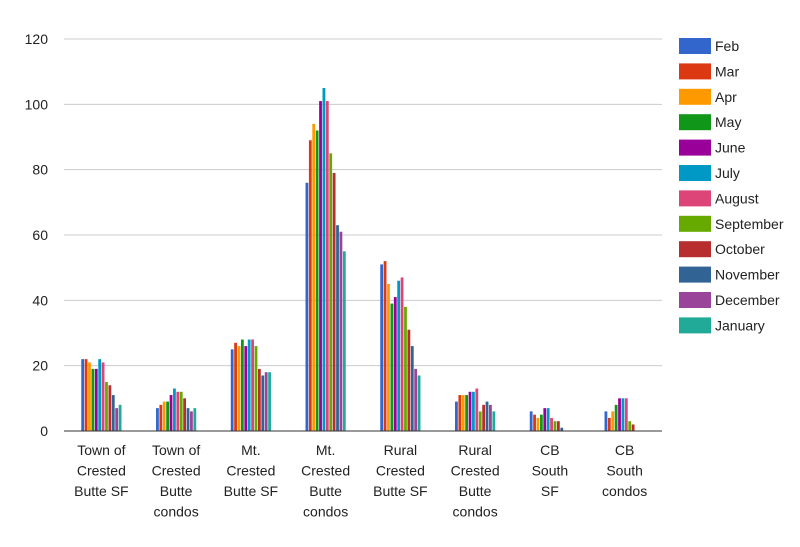 This screenshot has width=800, height=547. Describe the element at coordinates (728, 122) in the screenshot. I see `legend-label: May` at that location.